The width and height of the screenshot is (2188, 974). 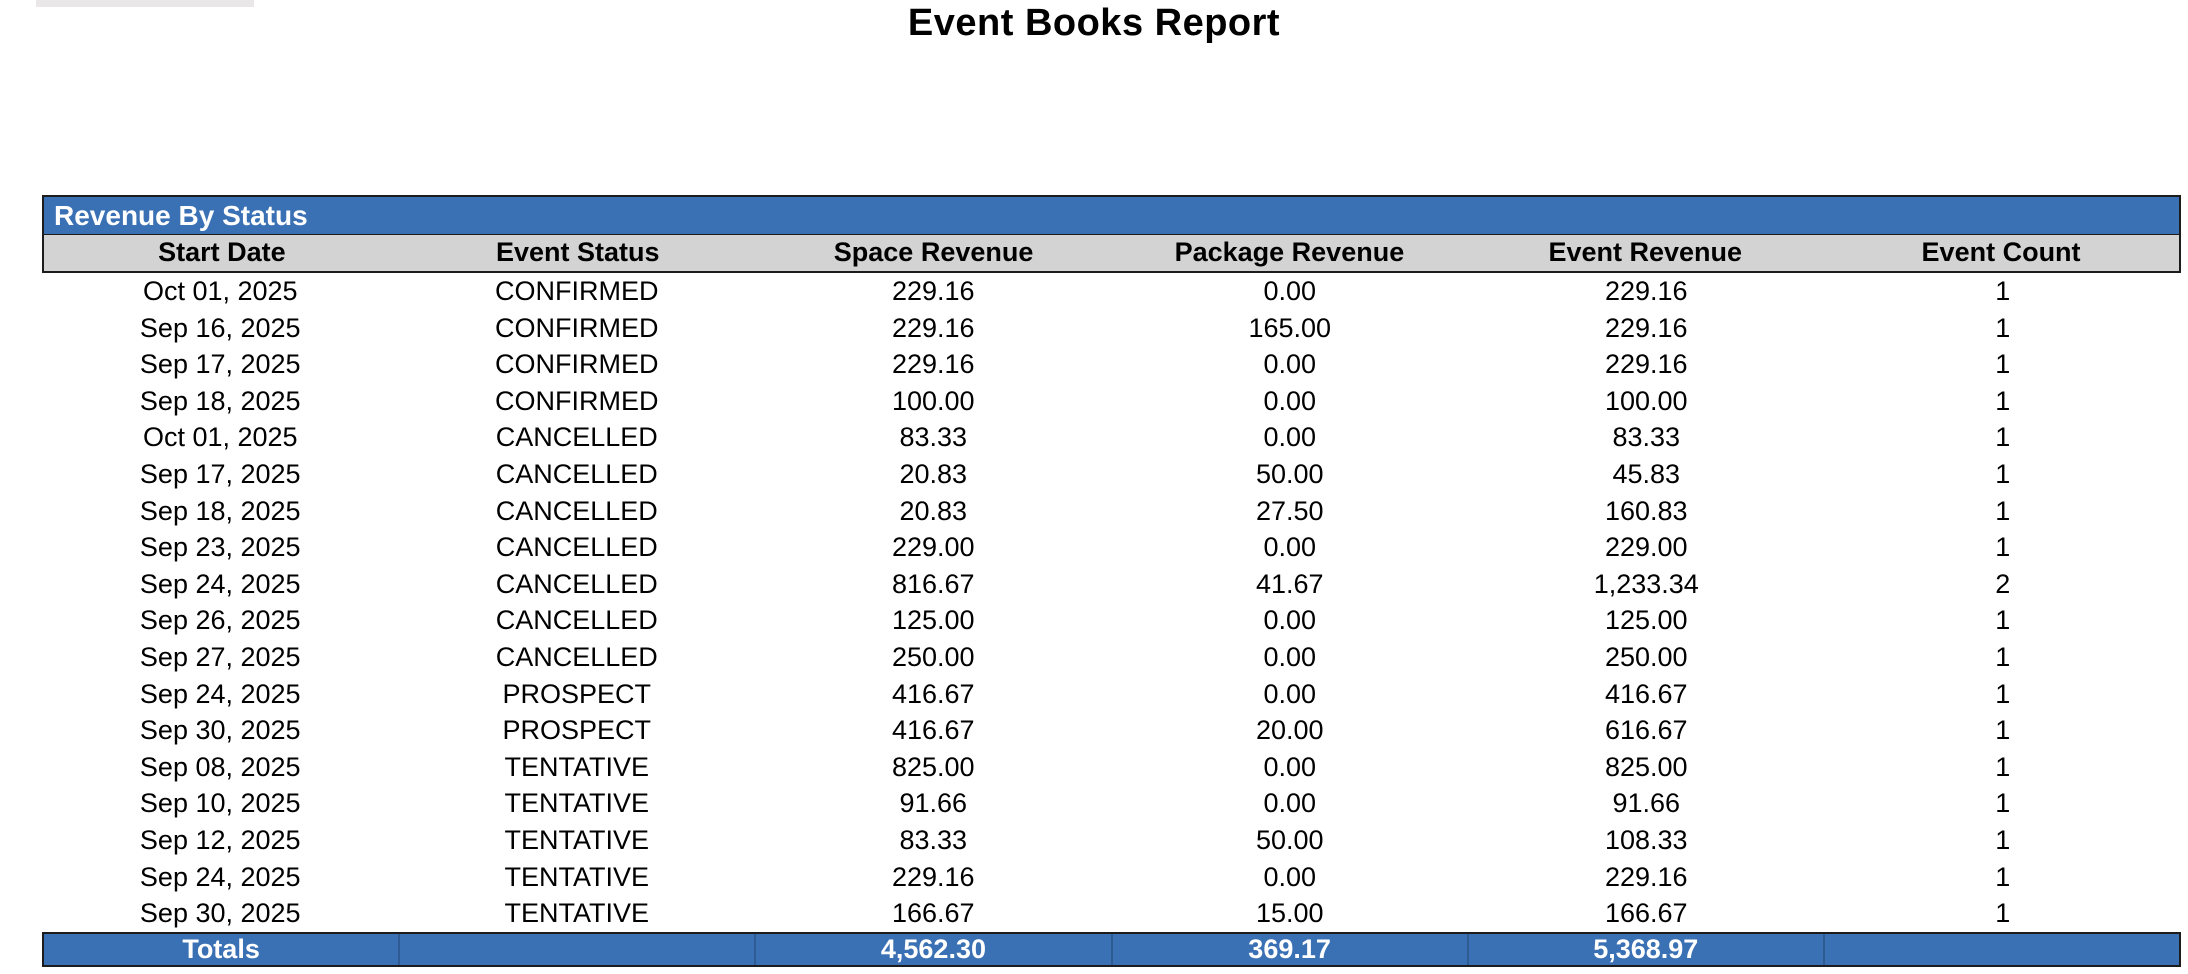 I want to click on table-cell: 91.66, so click(x=933, y=803).